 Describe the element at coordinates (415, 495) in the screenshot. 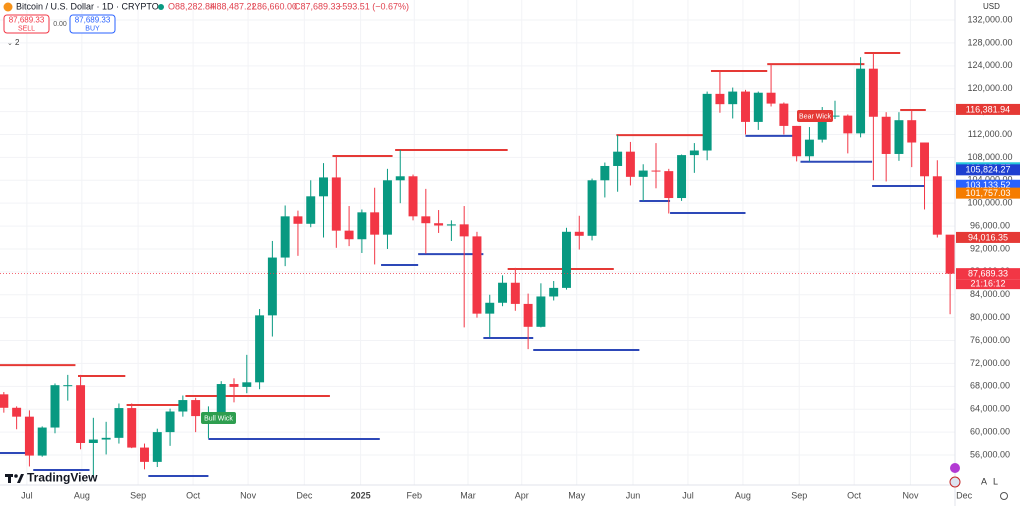

I see `x-tick-label: Feb` at that location.